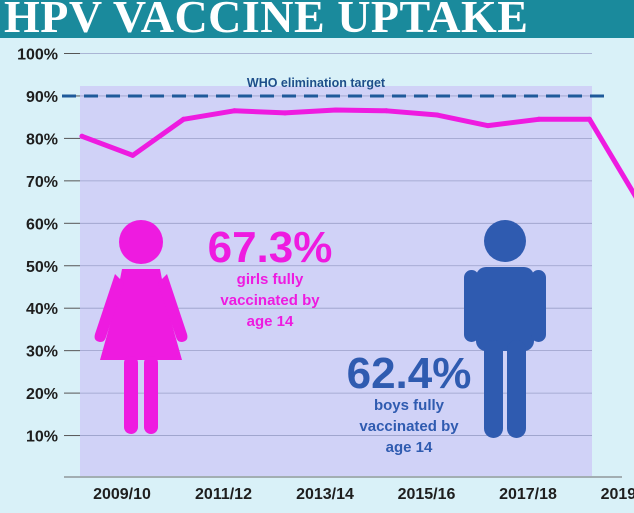 This screenshot has width=634, height=513. I want to click on boys-stat-line2: vaccinated by, so click(409, 426).